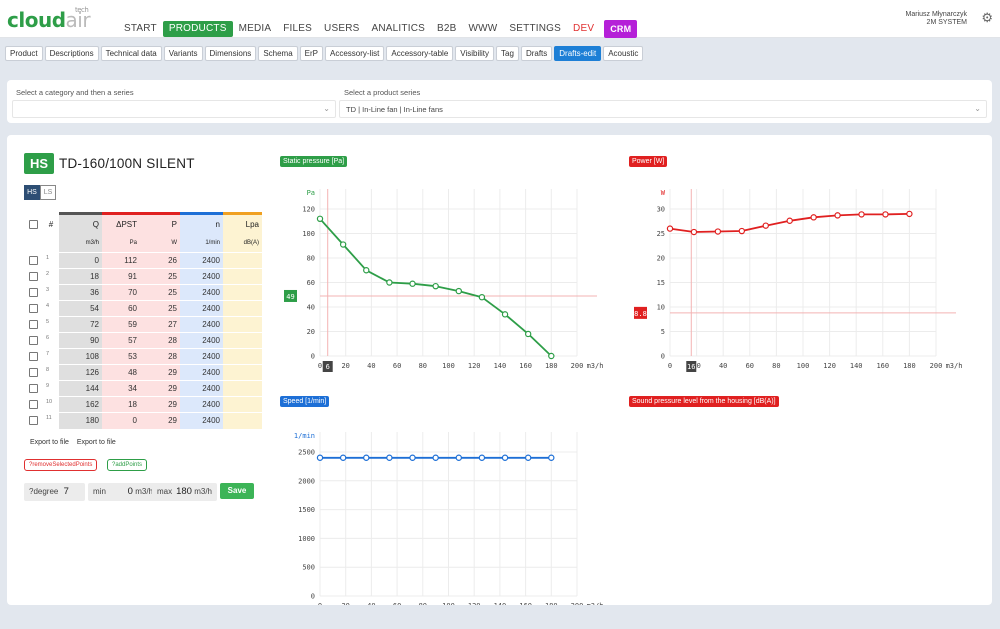 This screenshot has width=1000, height=629. What do you see at coordinates (474, 603) in the screenshot?
I see `x-tick-label: 120` at bounding box center [474, 603].